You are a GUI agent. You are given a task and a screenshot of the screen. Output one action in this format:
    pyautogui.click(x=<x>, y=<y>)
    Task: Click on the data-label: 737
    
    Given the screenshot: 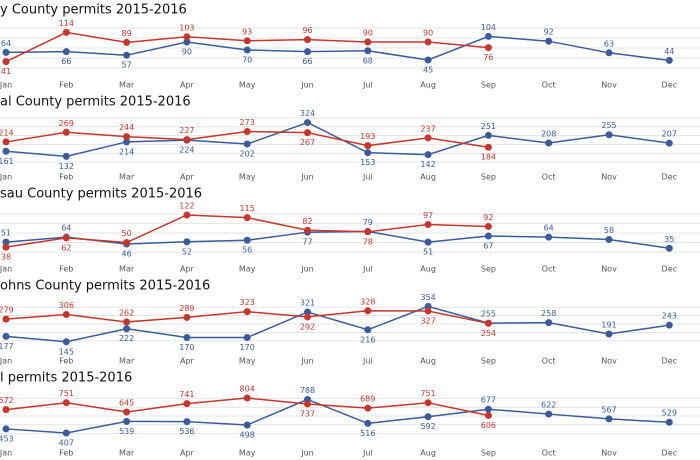 What is the action you would take?
    pyautogui.click(x=307, y=413)
    